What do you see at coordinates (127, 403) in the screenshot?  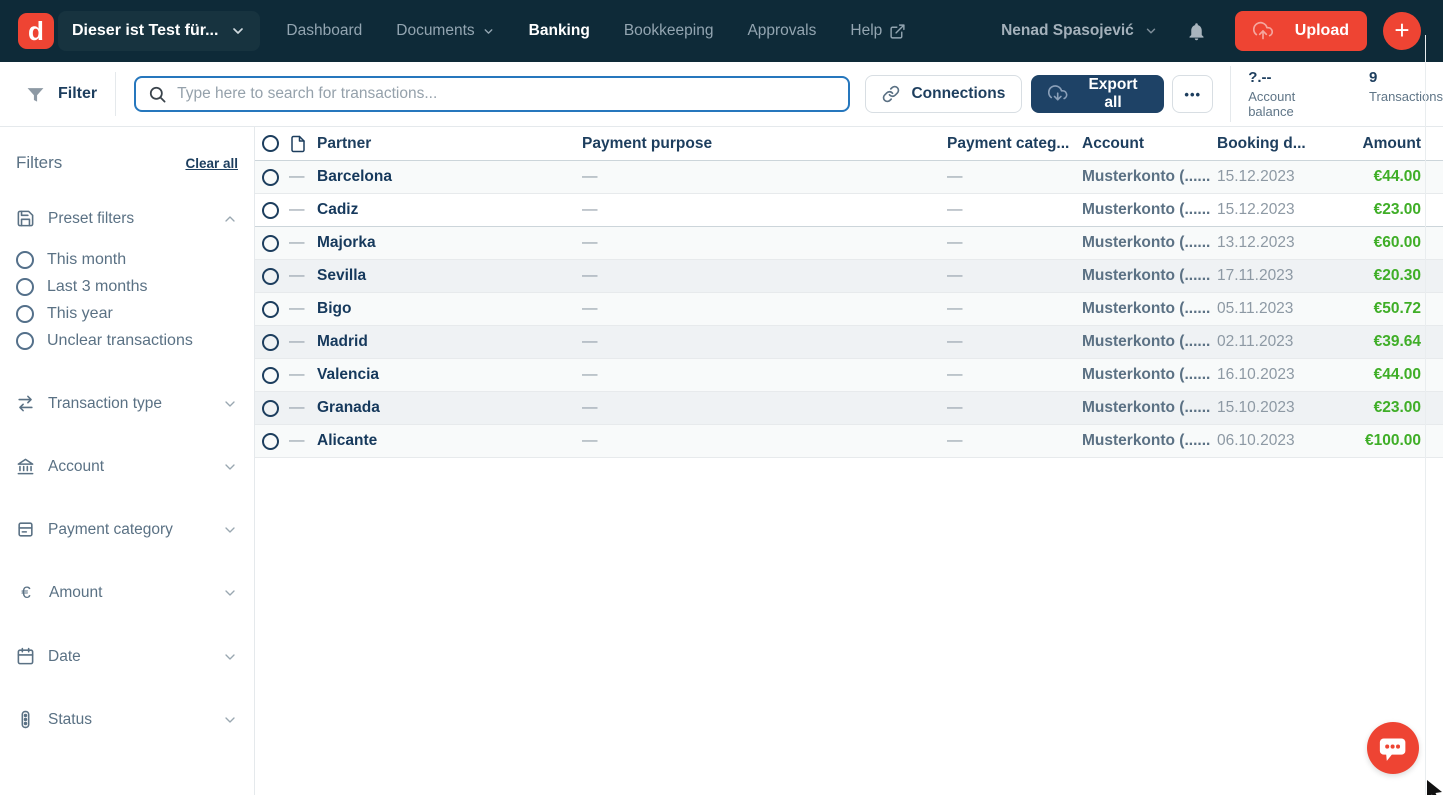 I see `filter-section-transaction-type: Transaction type` at bounding box center [127, 403].